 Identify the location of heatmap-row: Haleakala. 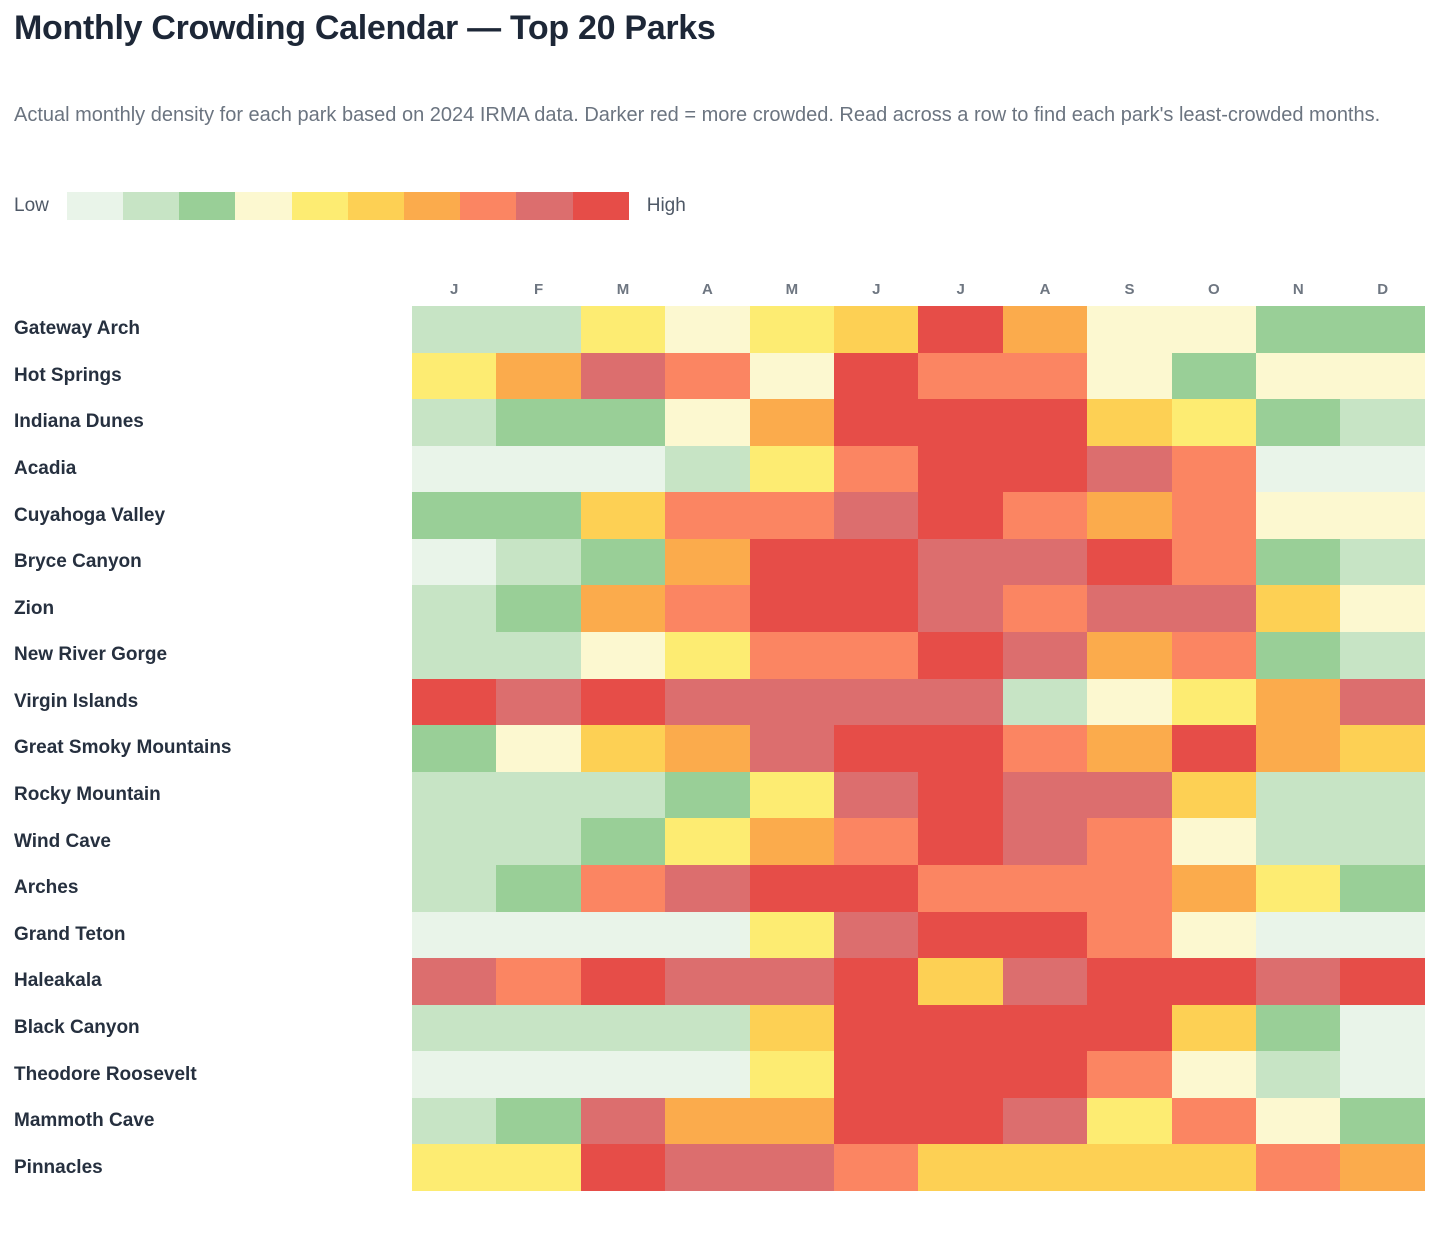
(720, 981).